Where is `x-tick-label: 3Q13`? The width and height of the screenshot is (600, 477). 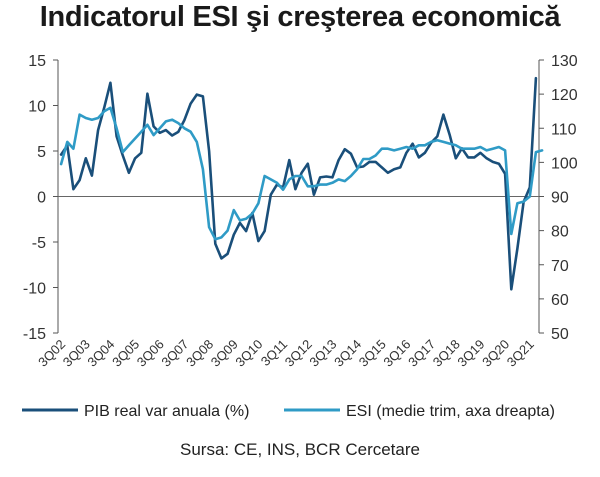
x-tick-label: 3Q13 is located at coordinates (322, 353).